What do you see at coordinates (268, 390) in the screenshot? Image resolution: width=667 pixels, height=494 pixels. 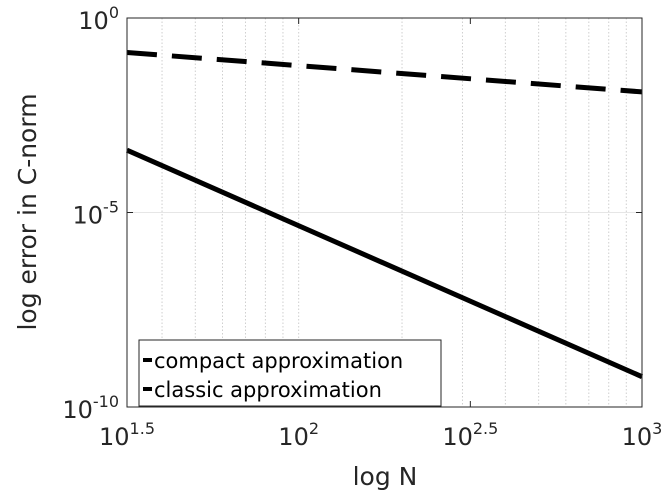 I see `legend-label-classic: classic approximation` at bounding box center [268, 390].